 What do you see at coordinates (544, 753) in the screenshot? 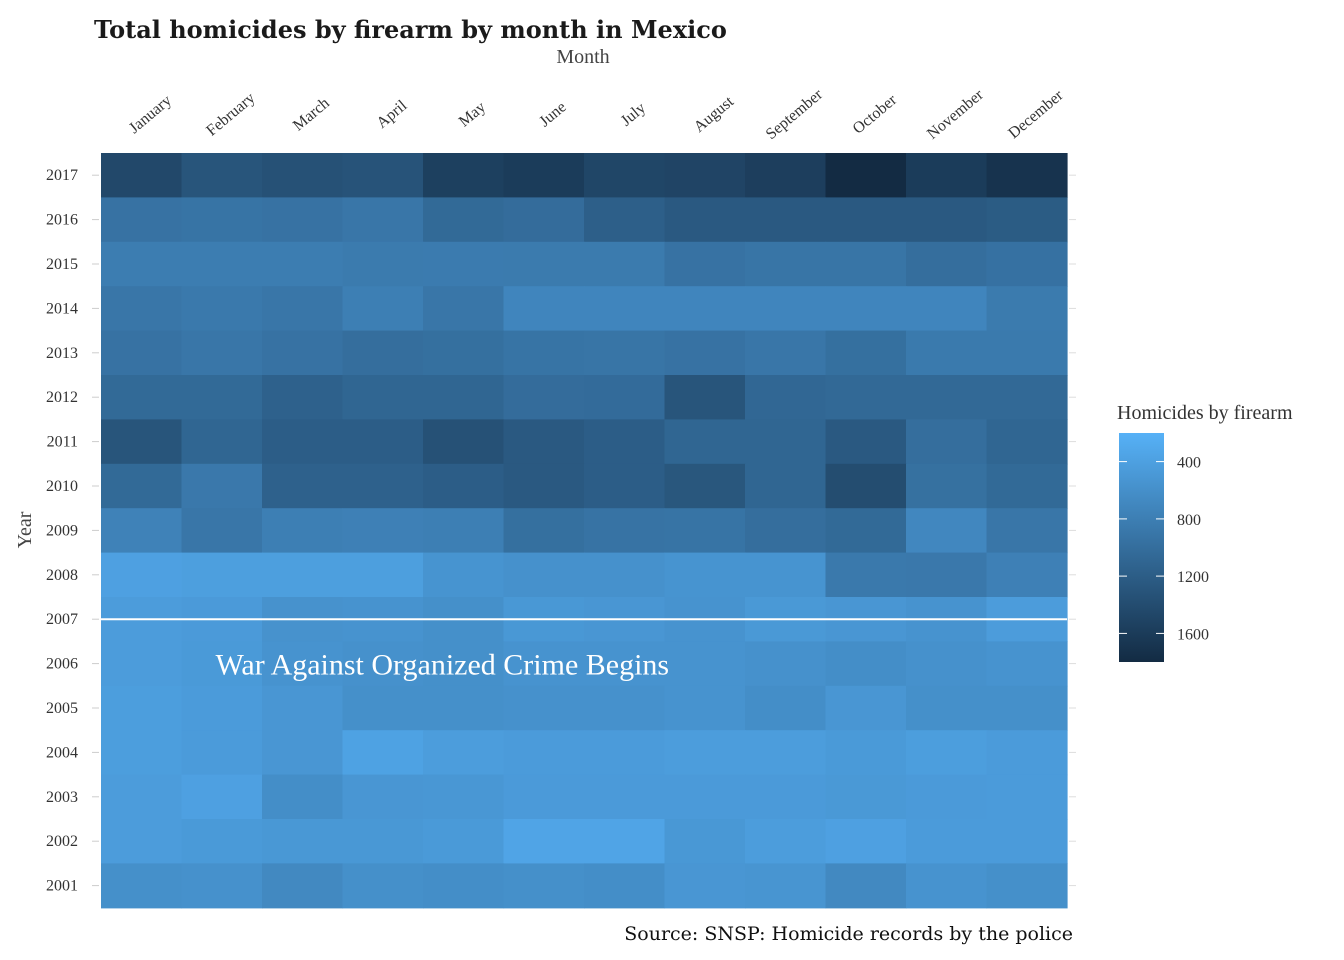
I see `heatmap-cell-2004-june` at bounding box center [544, 753].